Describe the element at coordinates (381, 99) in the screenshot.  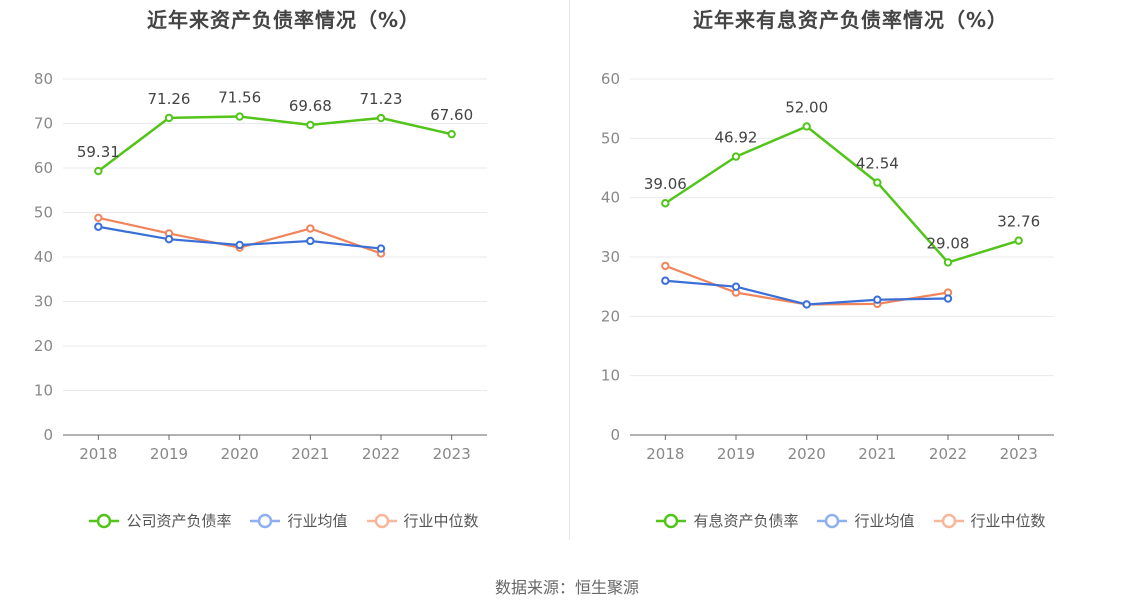
I see `data-label: 71.23` at that location.